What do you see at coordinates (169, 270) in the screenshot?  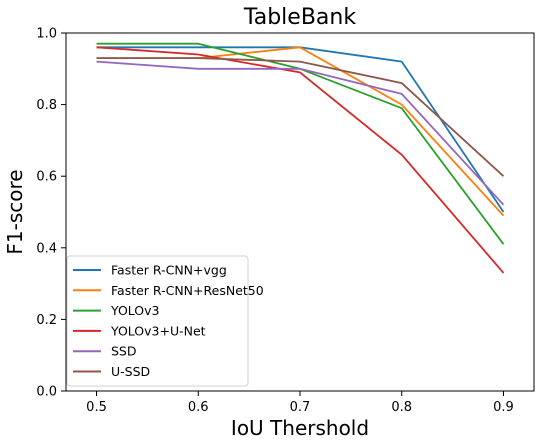 I see `legend-label: Faster R-CNN+vgg` at bounding box center [169, 270].